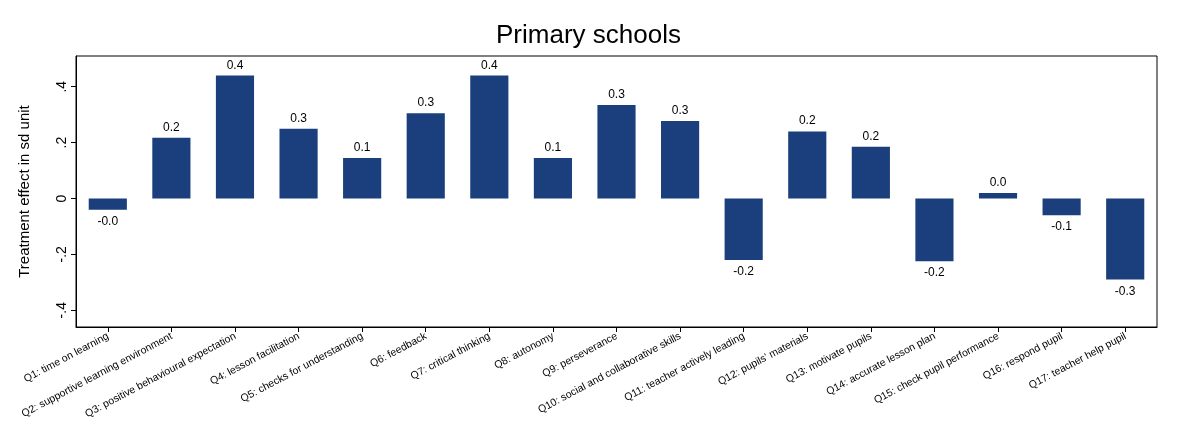 Image resolution: width=1177 pixels, height=435 pixels. Describe the element at coordinates (1062, 226) in the screenshot. I see `data-label: -0.1` at that location.